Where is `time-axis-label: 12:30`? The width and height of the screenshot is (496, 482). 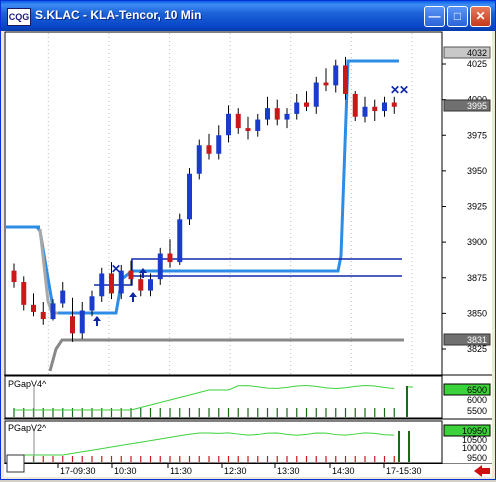 time-axis-label: 12:30 is located at coordinates (235, 471).